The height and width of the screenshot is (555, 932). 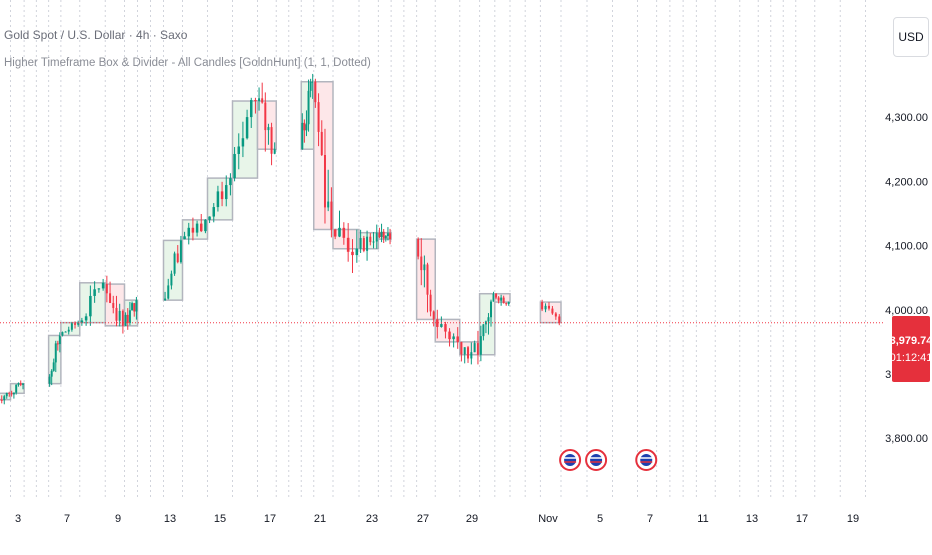 What do you see at coordinates (906, 182) in the screenshot?
I see `y-tick-label: 4,200.00` at bounding box center [906, 182].